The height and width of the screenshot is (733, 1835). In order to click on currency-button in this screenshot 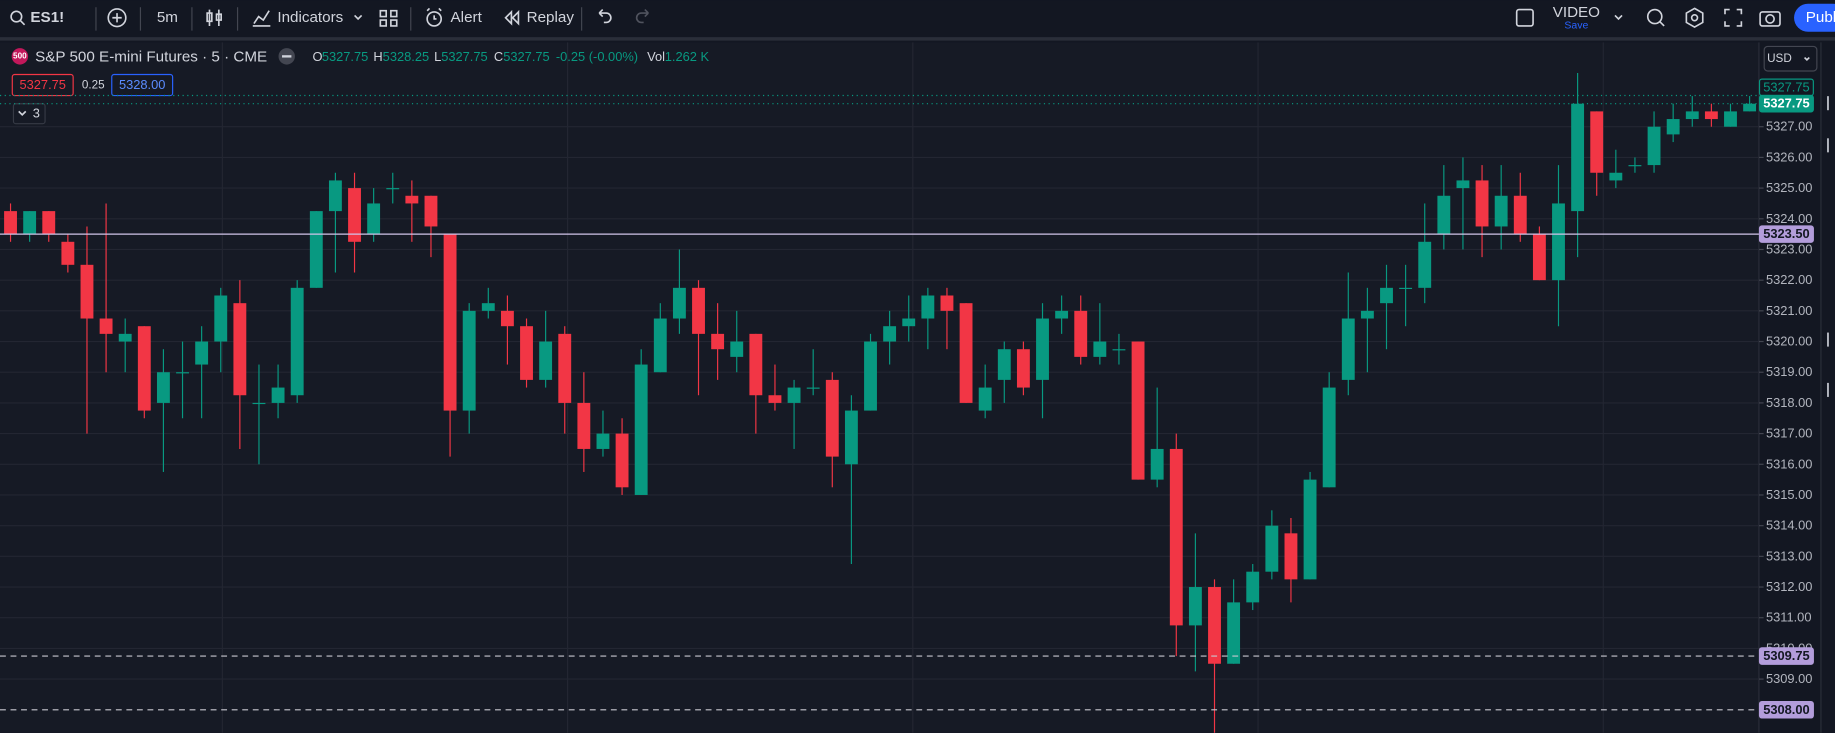, I will do `click(1790, 58)`.